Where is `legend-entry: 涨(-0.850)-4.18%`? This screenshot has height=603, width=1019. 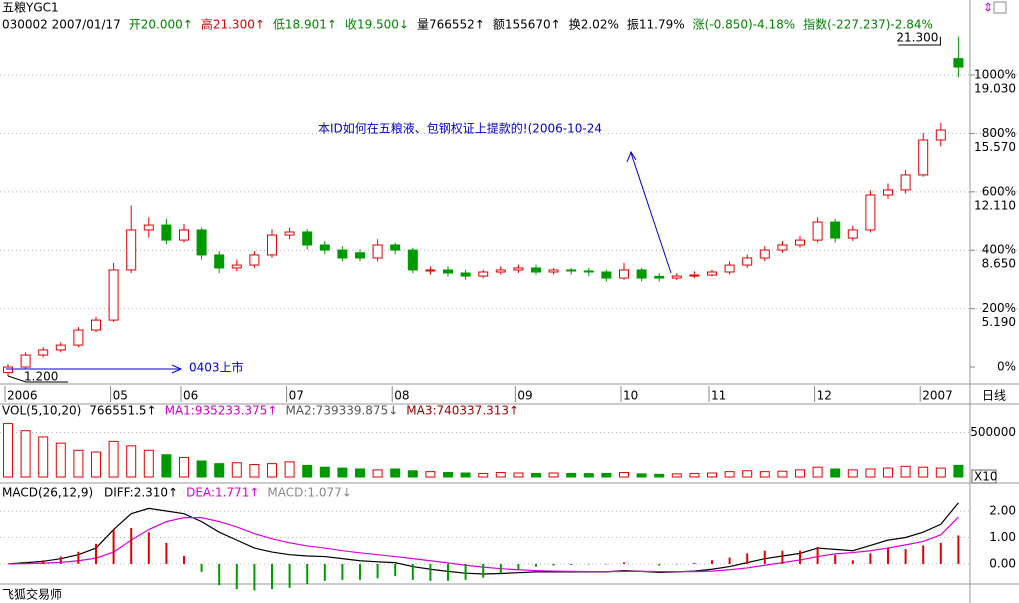
legend-entry: 涨(-0.850)-4.18% is located at coordinates (744, 24).